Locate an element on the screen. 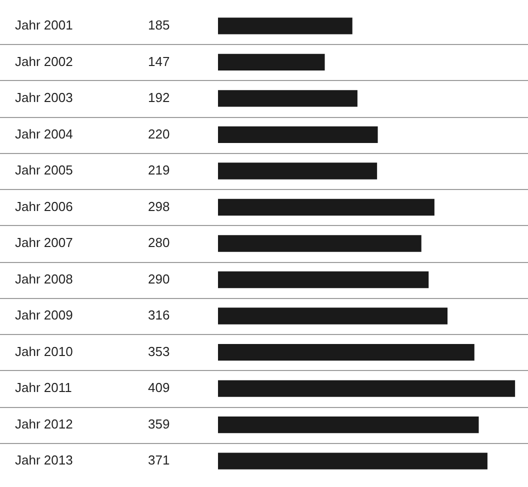  y-tick-label: Jahr 2005 is located at coordinates (44, 170).